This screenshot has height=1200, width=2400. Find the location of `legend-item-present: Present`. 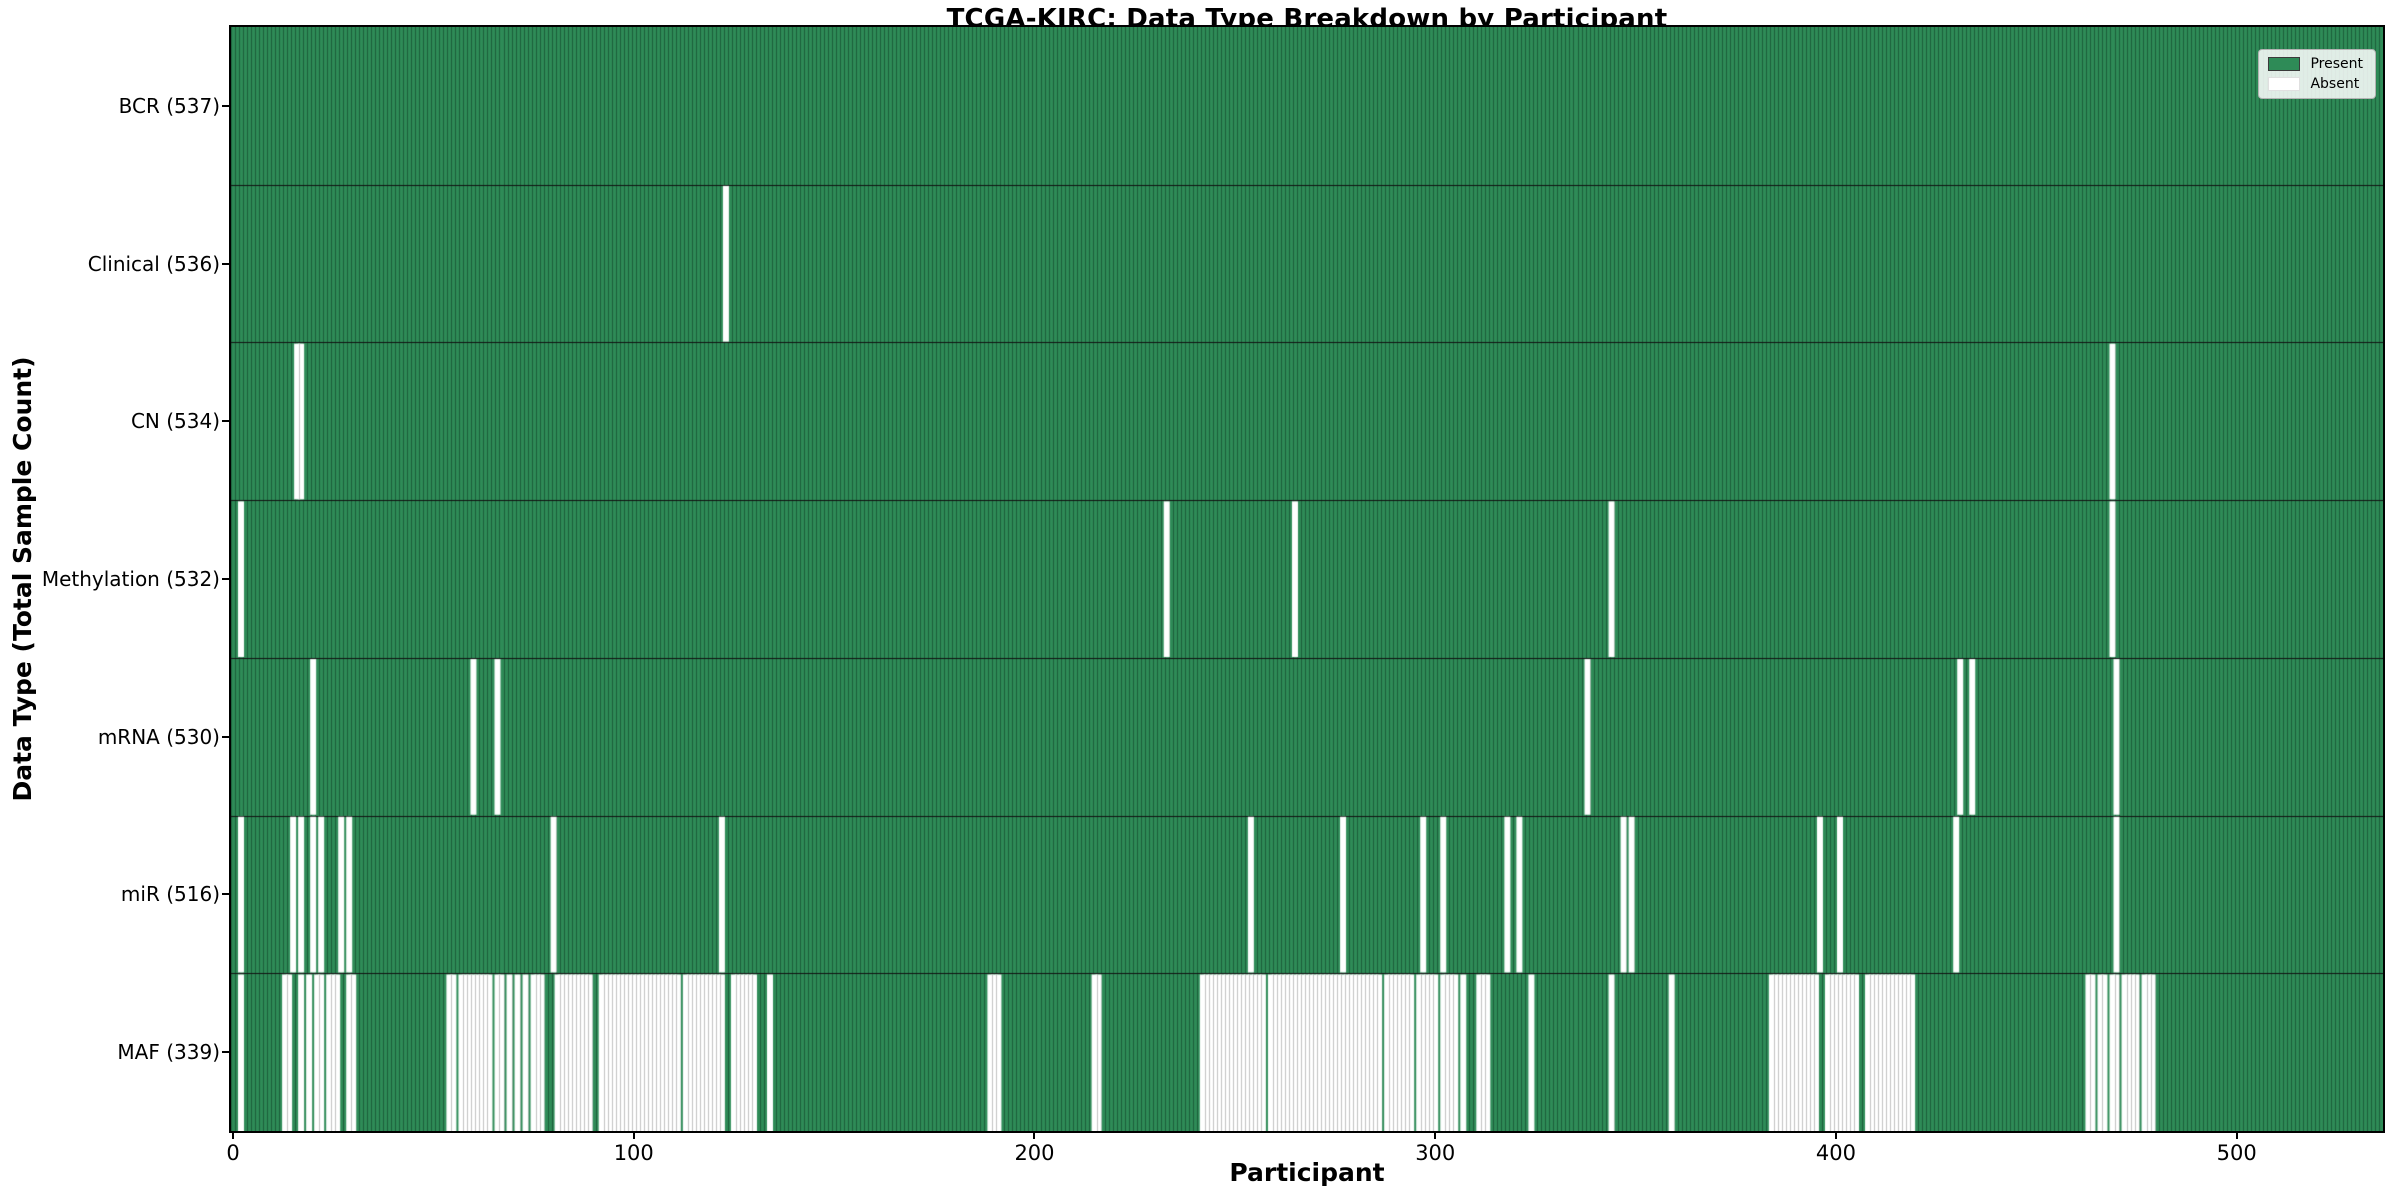

legend-item-present: Present is located at coordinates (2315, 64).